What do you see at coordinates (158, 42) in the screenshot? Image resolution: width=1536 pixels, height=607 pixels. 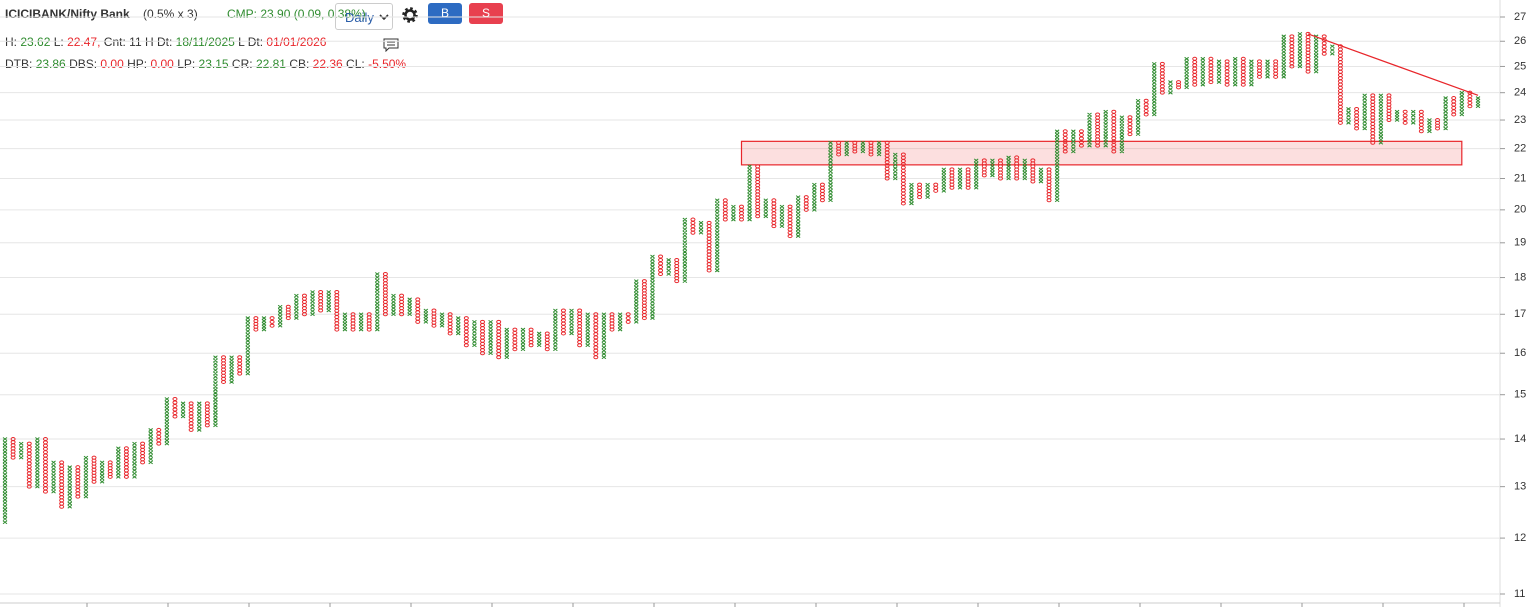 I see `stat-label: H Dt:` at bounding box center [158, 42].